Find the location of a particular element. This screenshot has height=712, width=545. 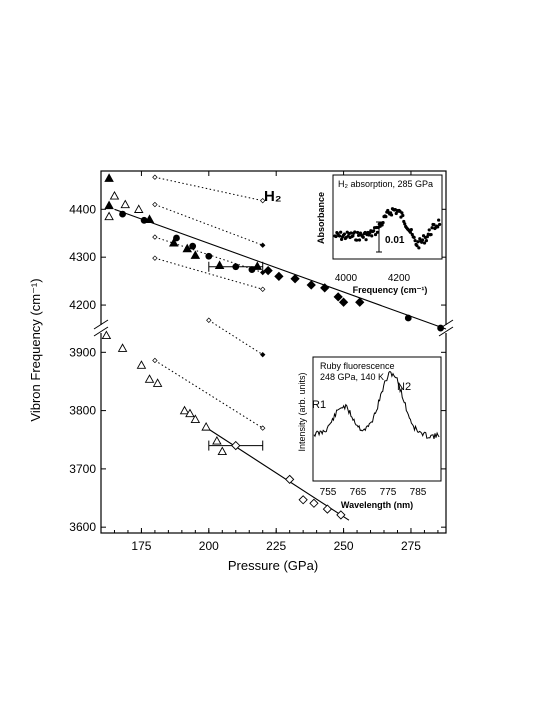

x-tick-label: 250 is located at coordinates (344, 546).